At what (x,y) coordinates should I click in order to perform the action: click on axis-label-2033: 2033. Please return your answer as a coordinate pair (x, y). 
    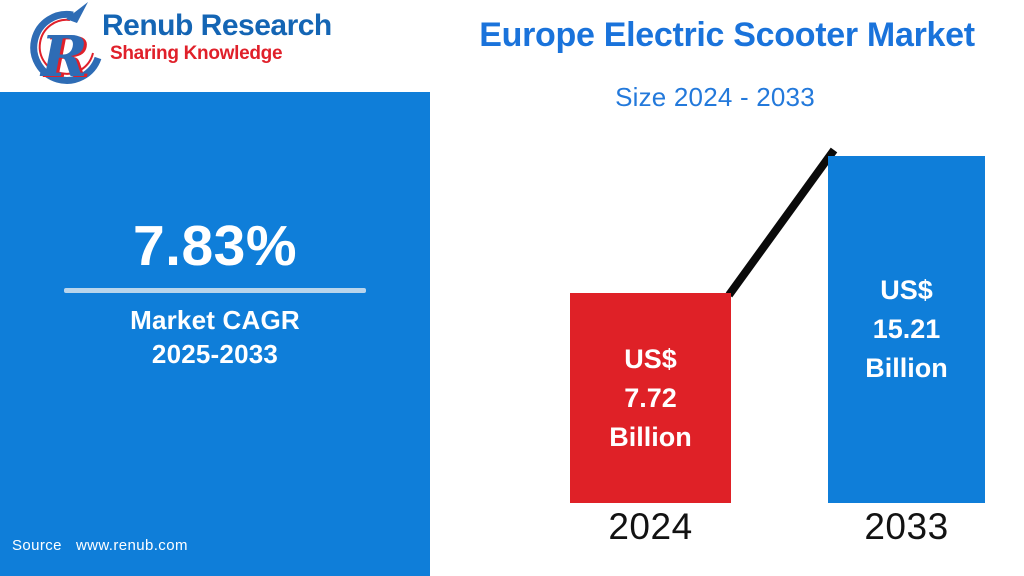
    Looking at the image, I should click on (906, 526).